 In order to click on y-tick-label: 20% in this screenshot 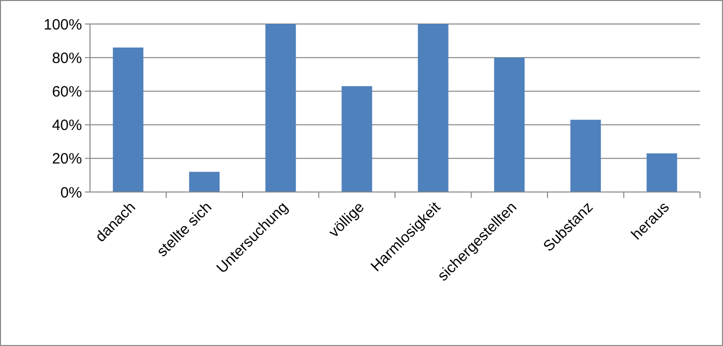, I will do `click(67, 159)`.